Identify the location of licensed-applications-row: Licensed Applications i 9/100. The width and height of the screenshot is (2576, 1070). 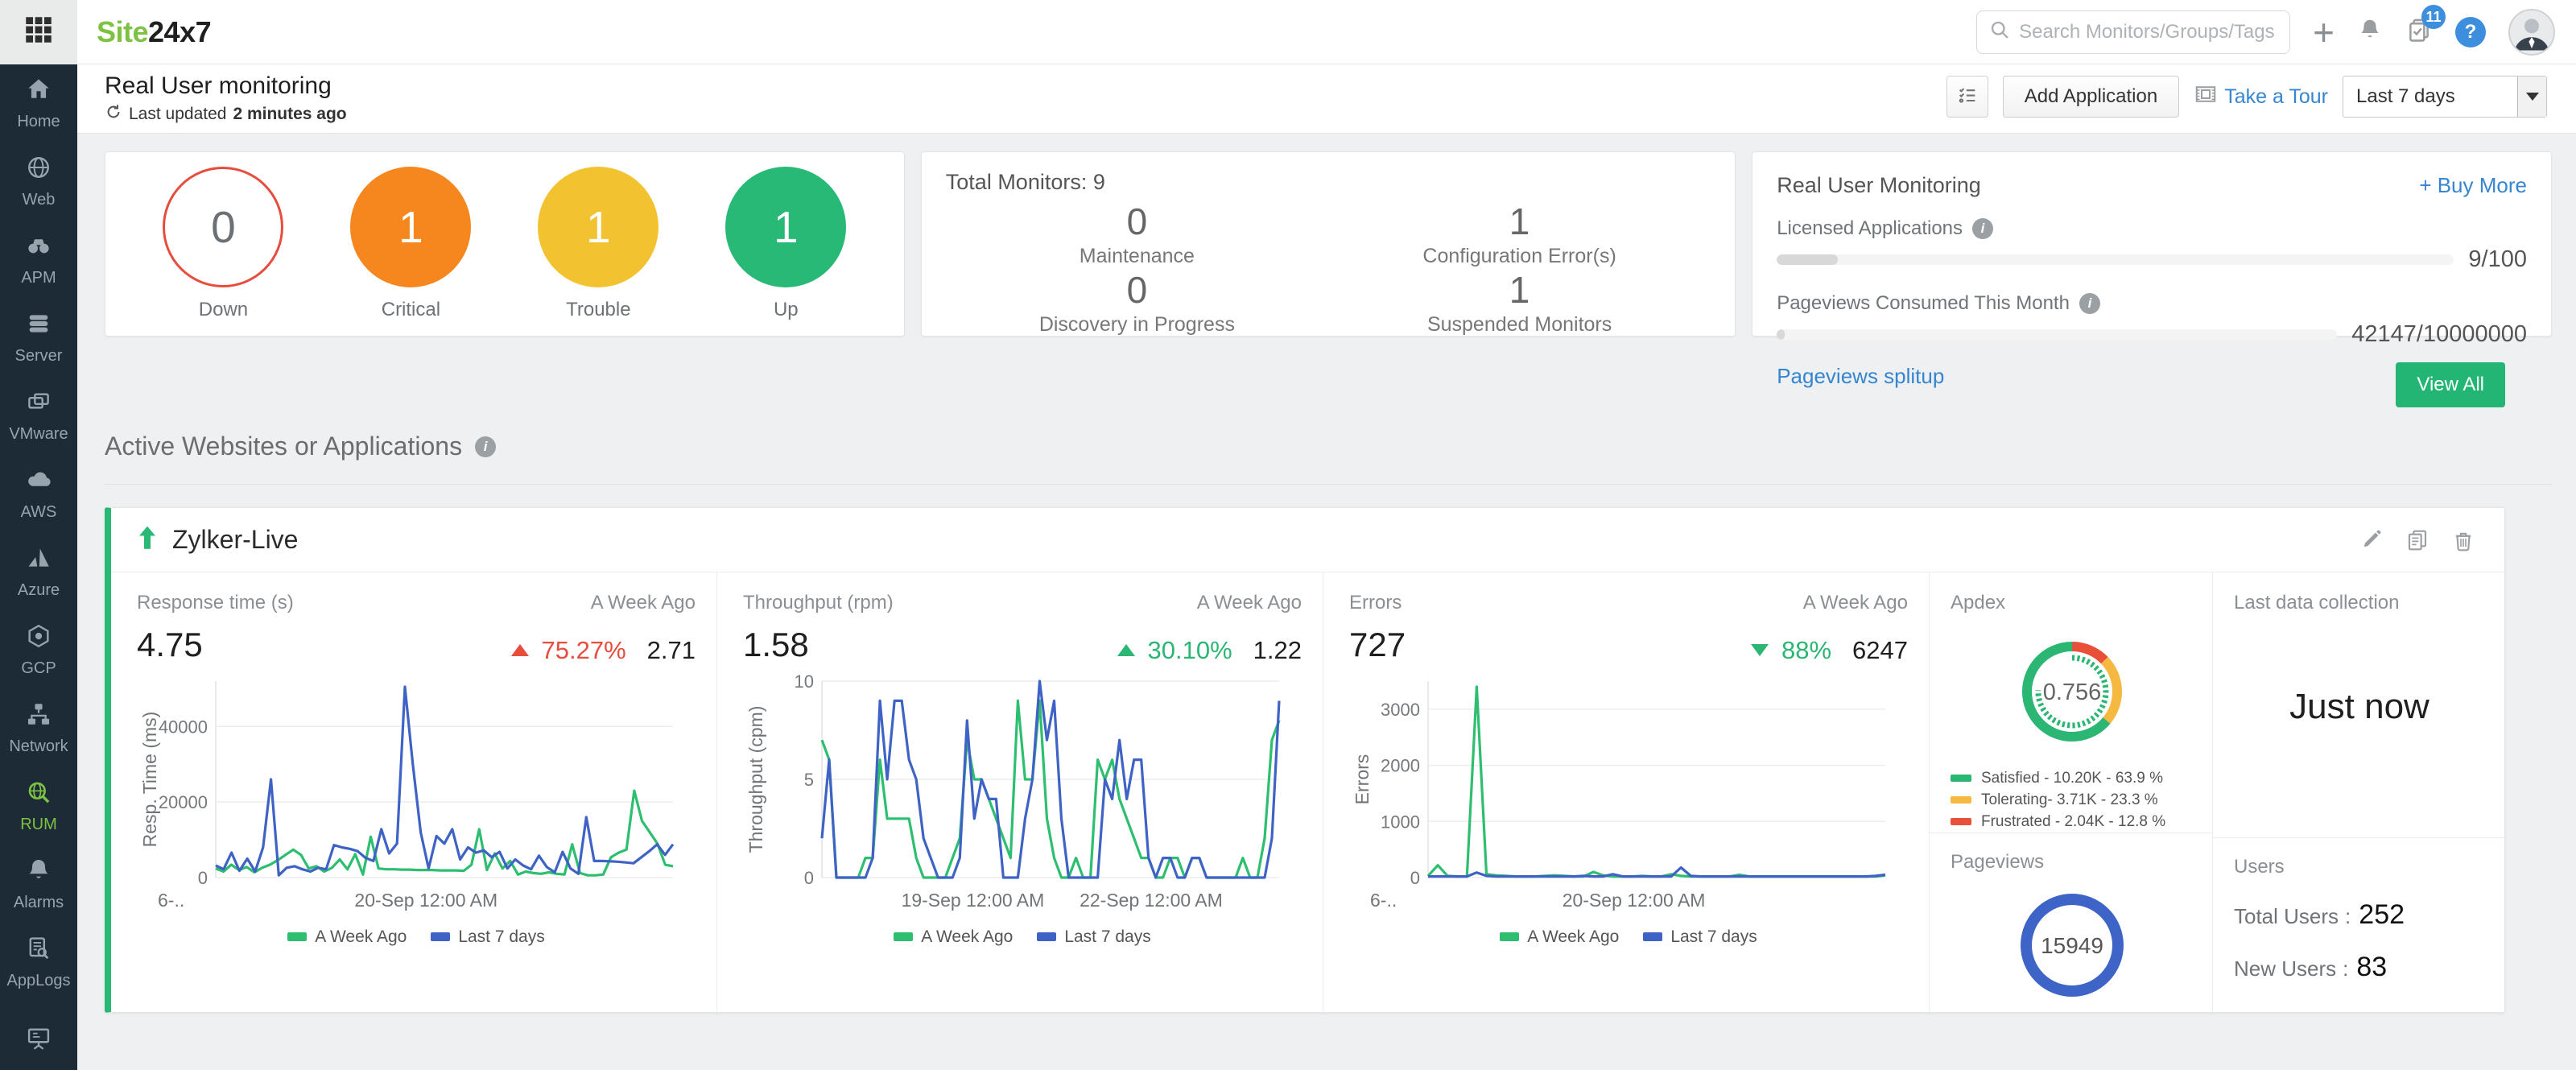
(2152, 244).